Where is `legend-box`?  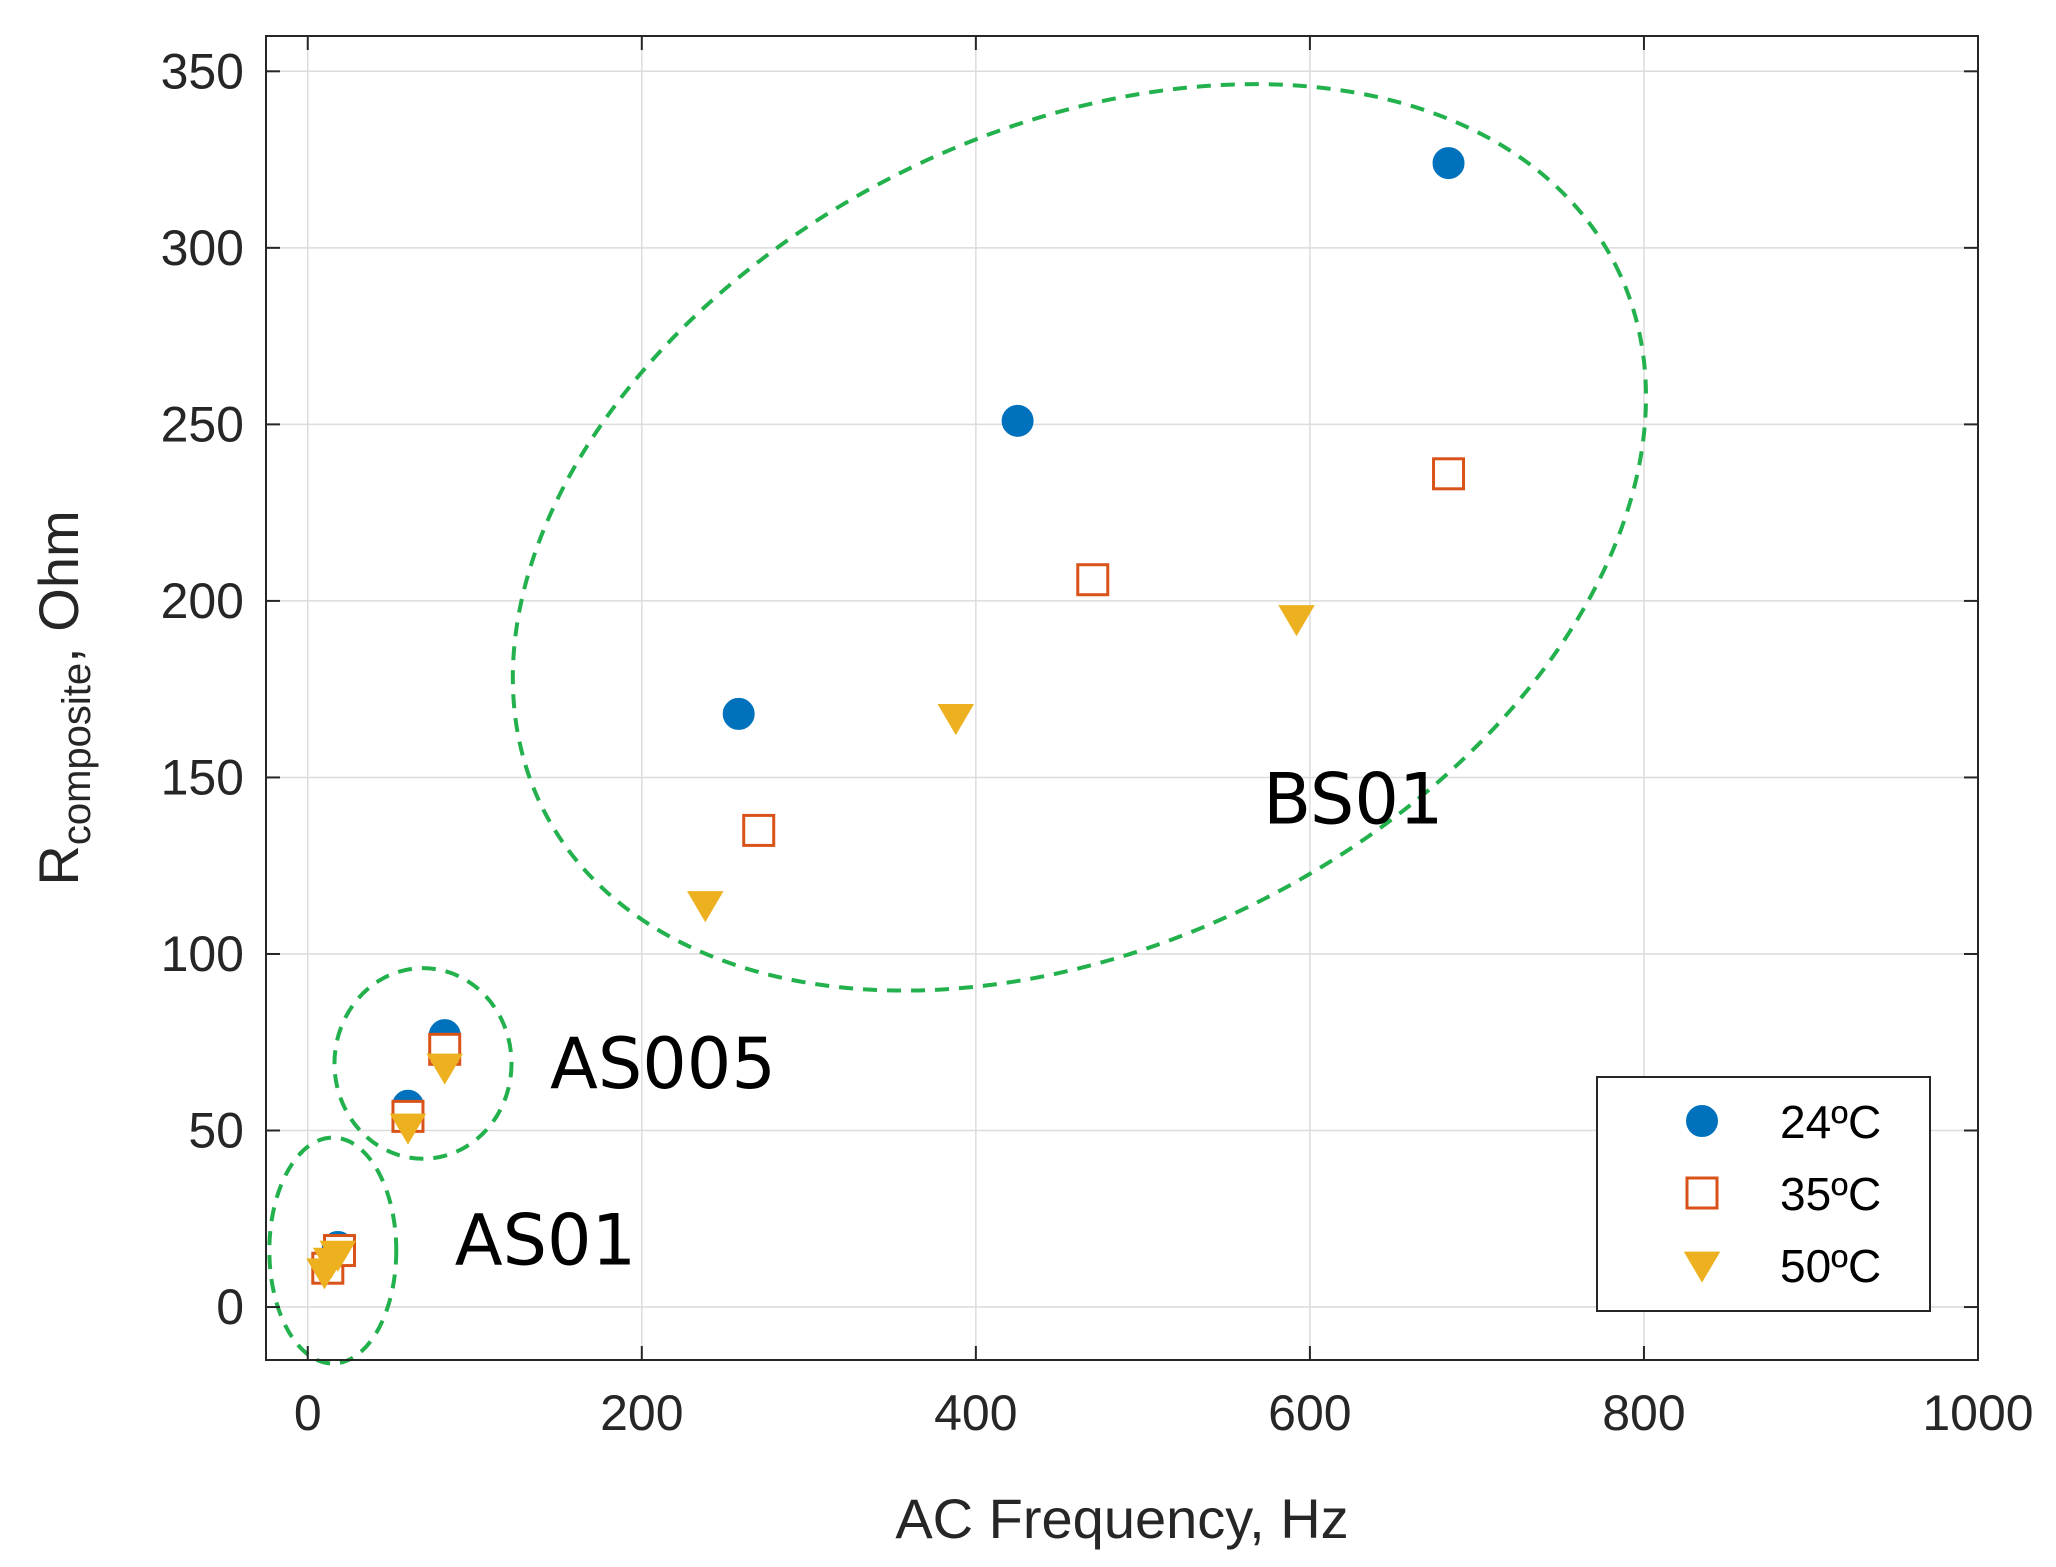 legend-box is located at coordinates (1763, 1194).